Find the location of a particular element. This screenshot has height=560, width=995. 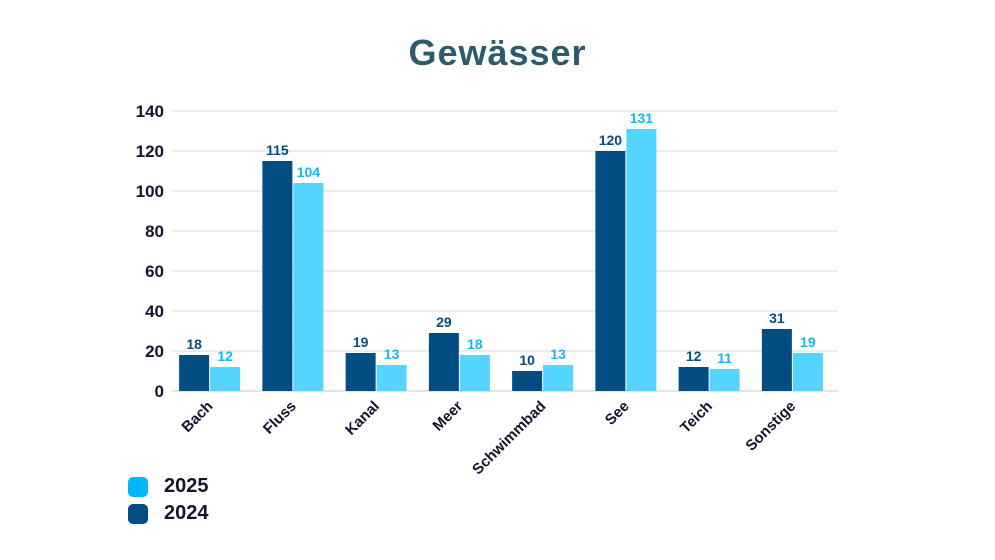

data-label-2025: 104 is located at coordinates (309, 172).